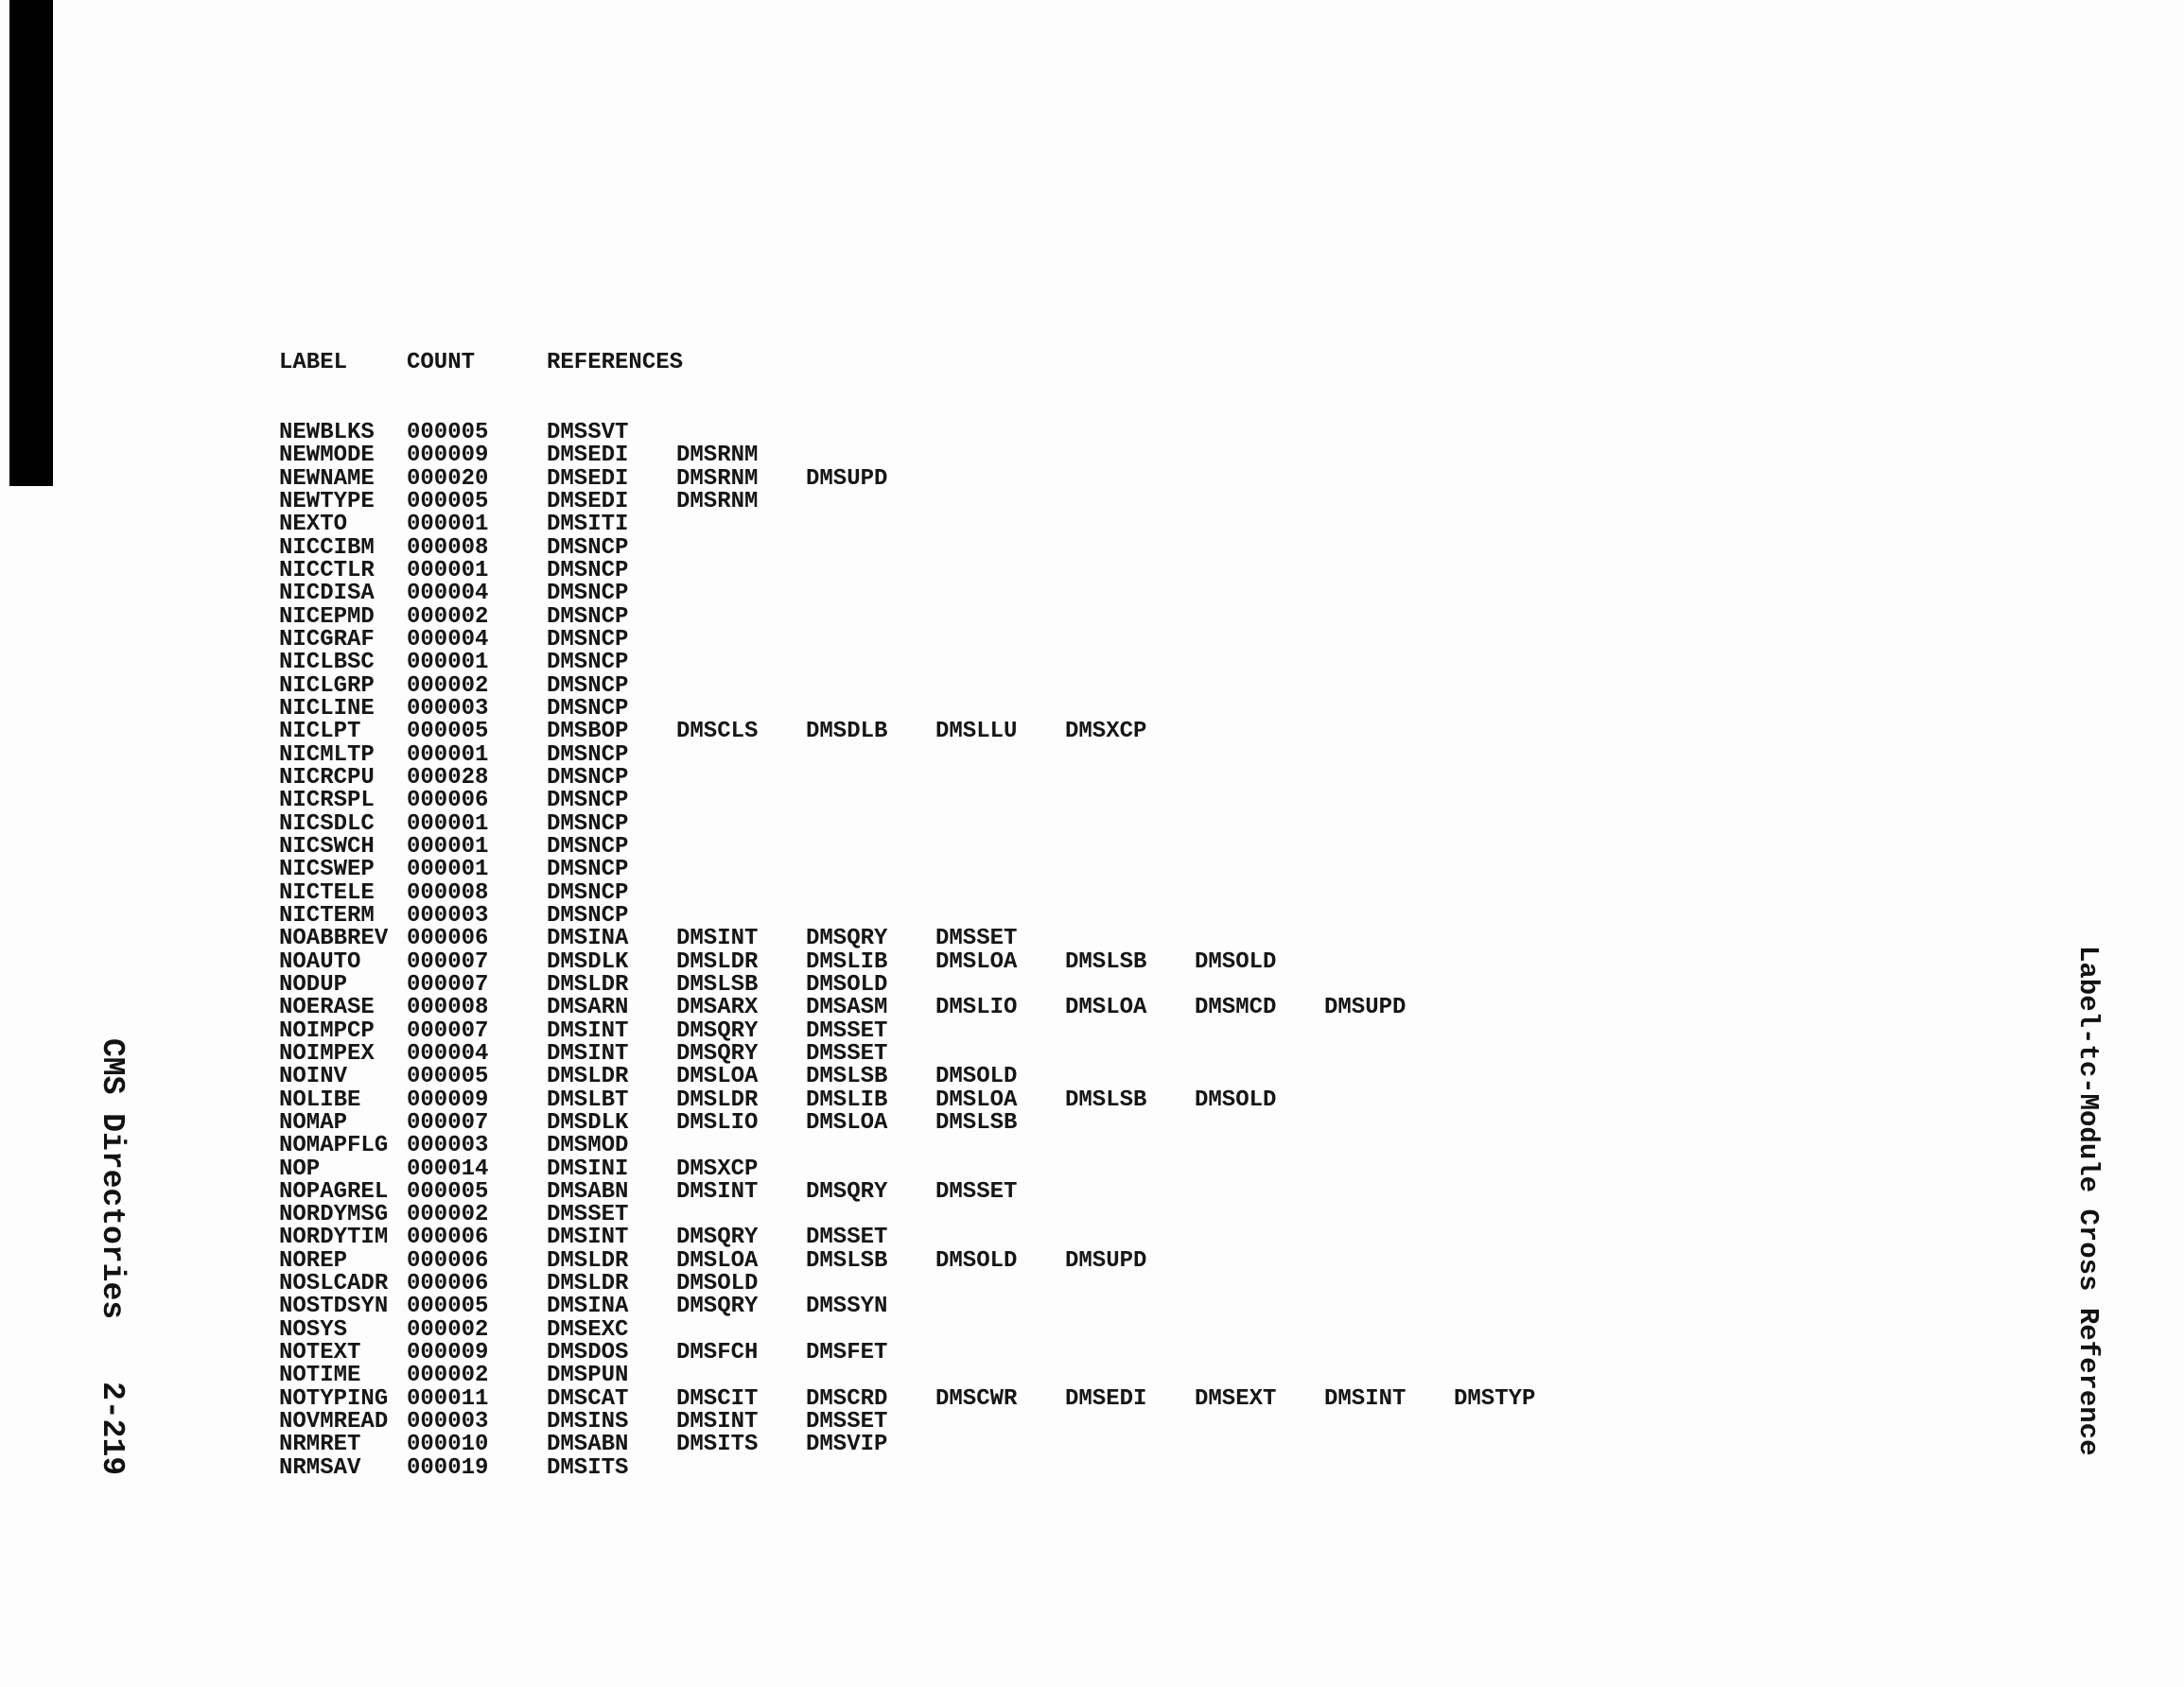 This screenshot has width=2184, height=1687. Describe the element at coordinates (588, 1445) in the screenshot. I see `ref-cell: DMSABN` at that location.